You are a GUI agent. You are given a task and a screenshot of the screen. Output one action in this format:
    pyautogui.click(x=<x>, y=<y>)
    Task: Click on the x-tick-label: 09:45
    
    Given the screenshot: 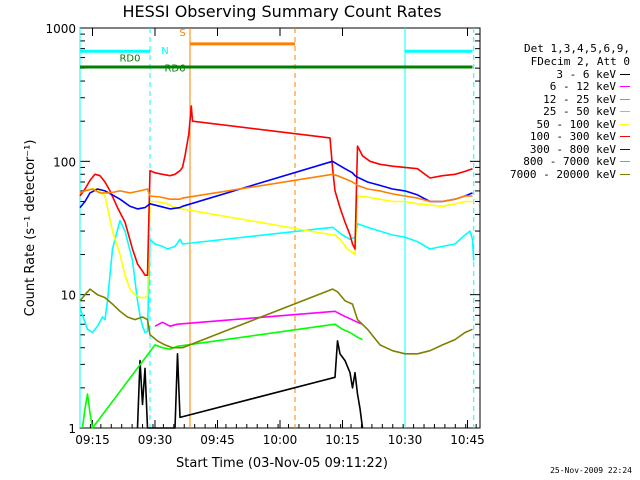 What is the action you would take?
    pyautogui.click(x=217, y=440)
    